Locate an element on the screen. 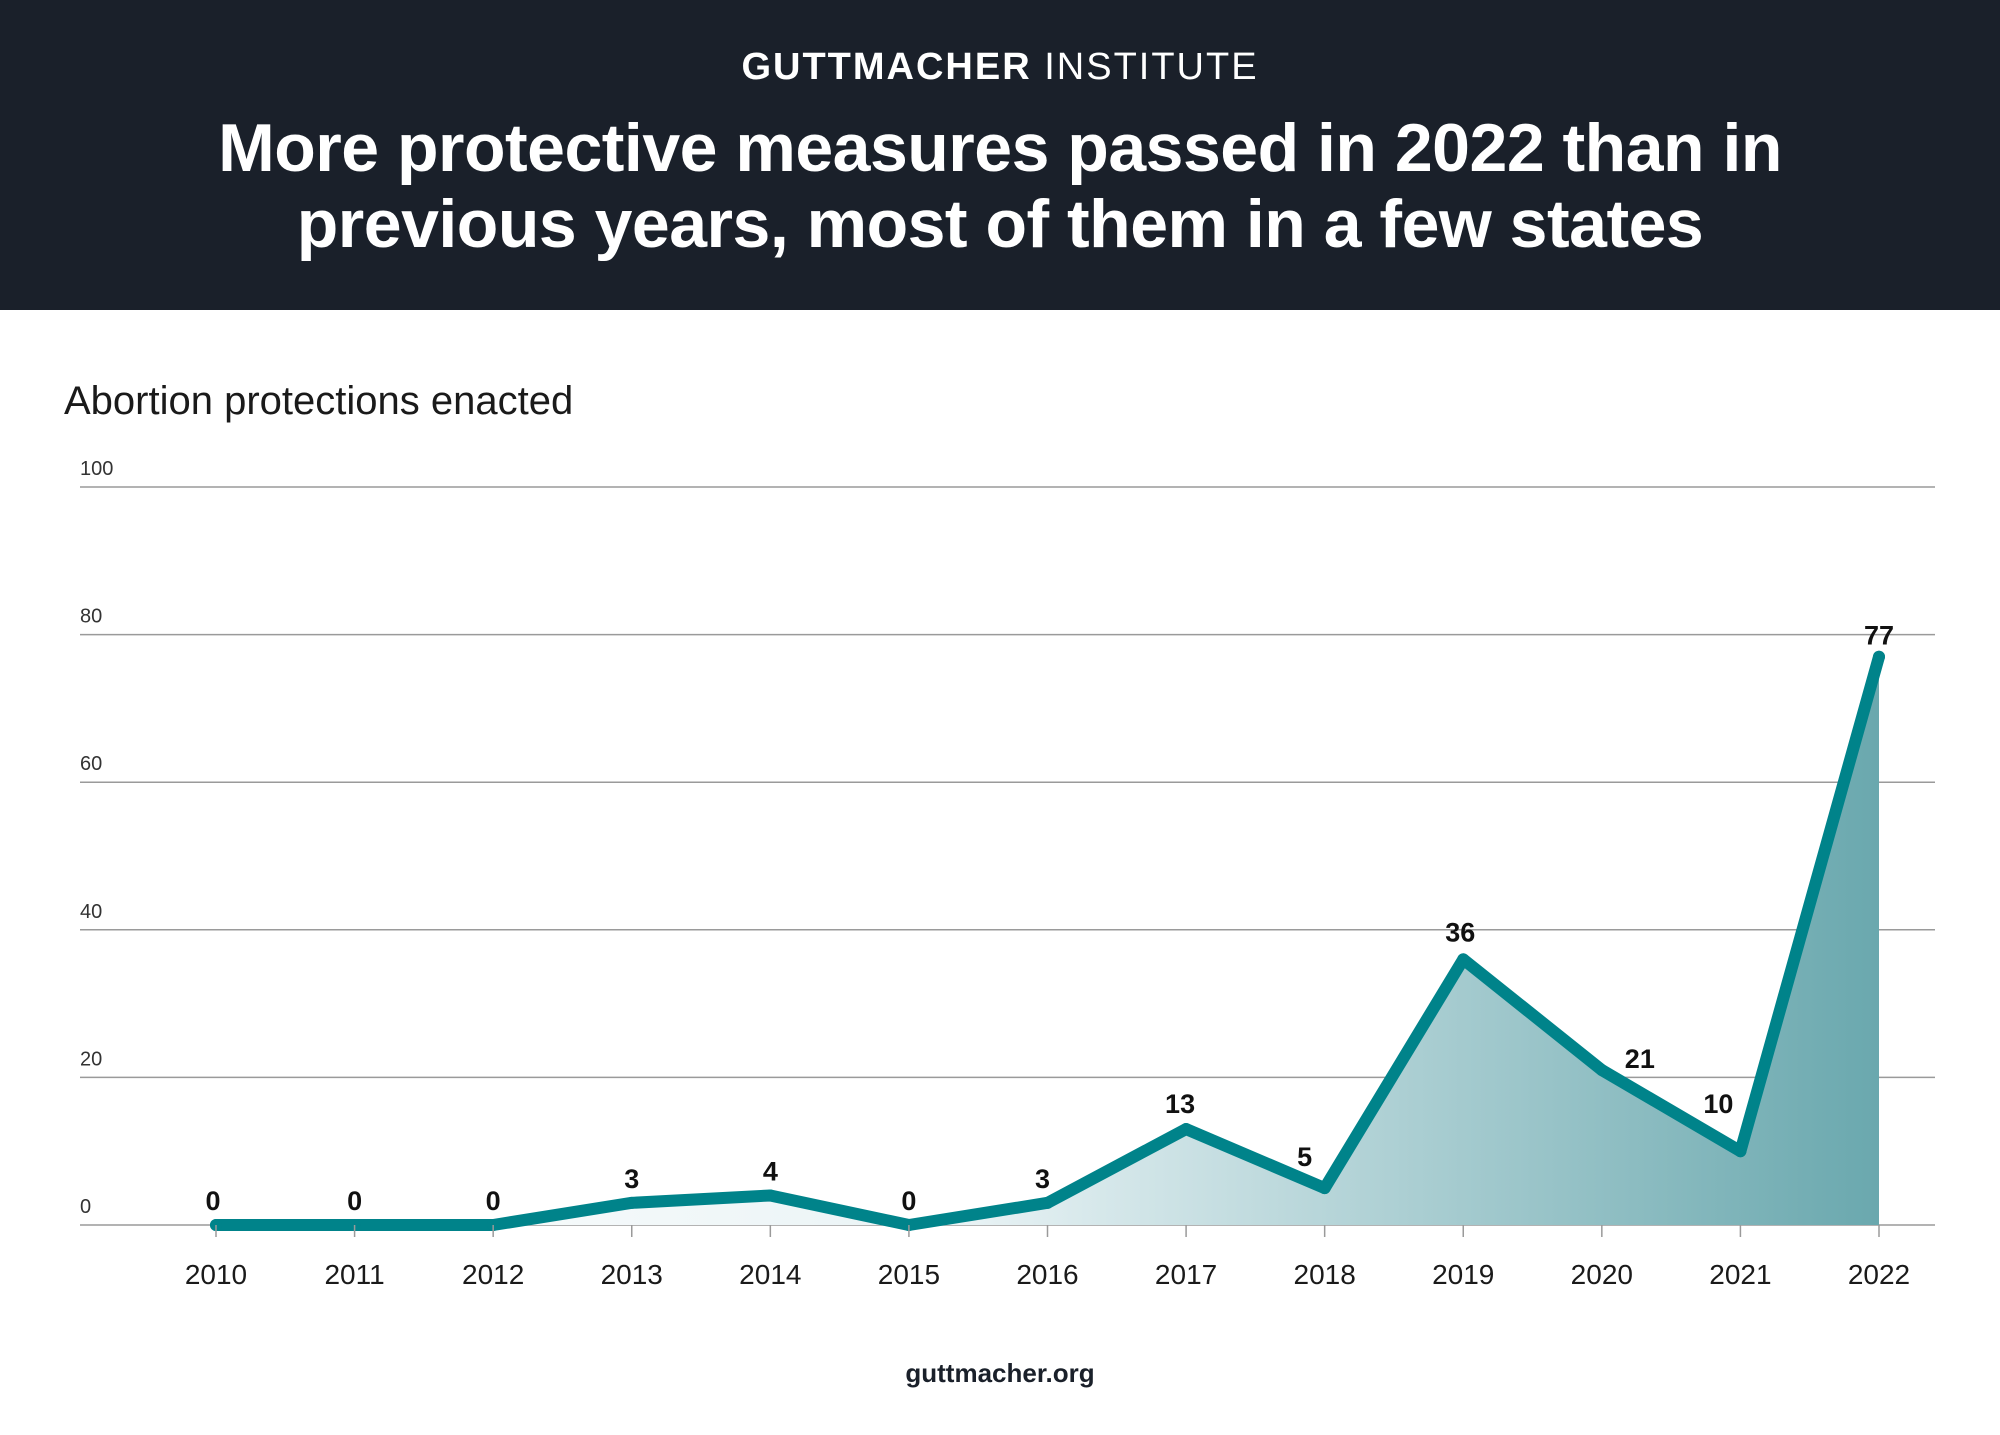  brand-name-light: INSTITUTE is located at coordinates (1151, 67).